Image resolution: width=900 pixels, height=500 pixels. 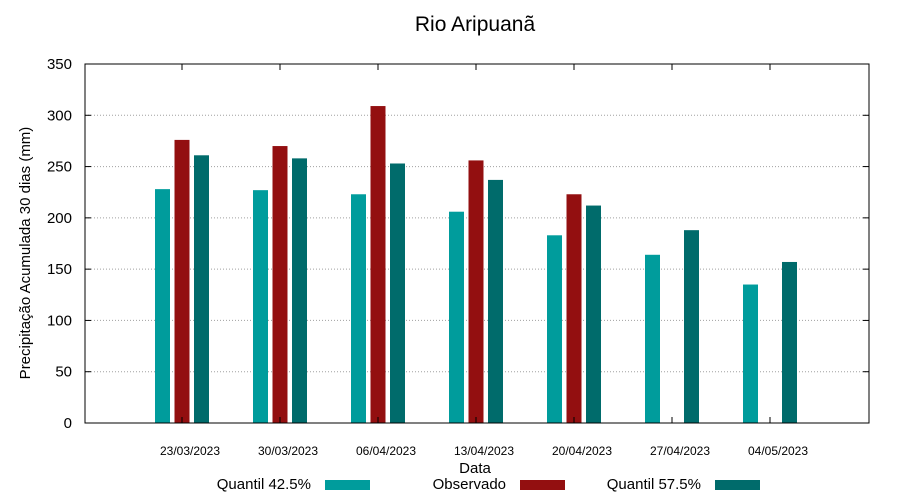 I want to click on y-tick-label: 250, so click(x=59, y=167).